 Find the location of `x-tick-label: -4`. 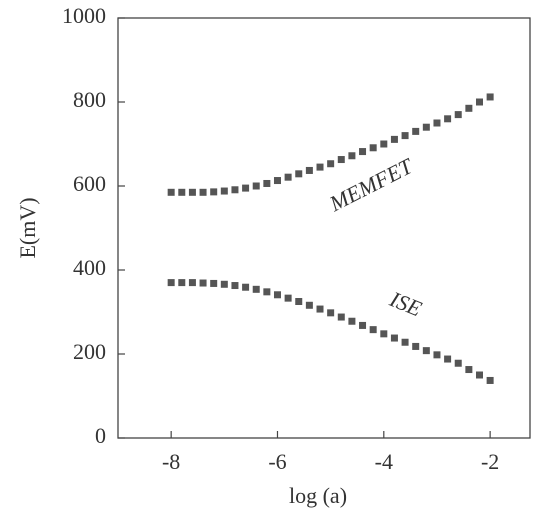

x-tick-label: -4 is located at coordinates (384, 461).